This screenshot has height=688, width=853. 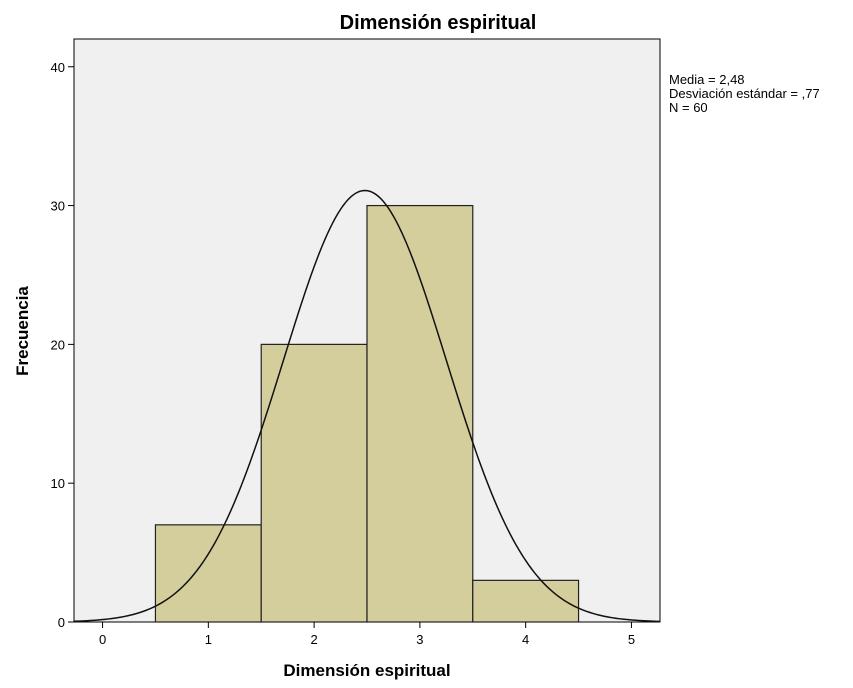 What do you see at coordinates (707, 79) in the screenshot?
I see `stats-mean: Media = 2,48` at bounding box center [707, 79].